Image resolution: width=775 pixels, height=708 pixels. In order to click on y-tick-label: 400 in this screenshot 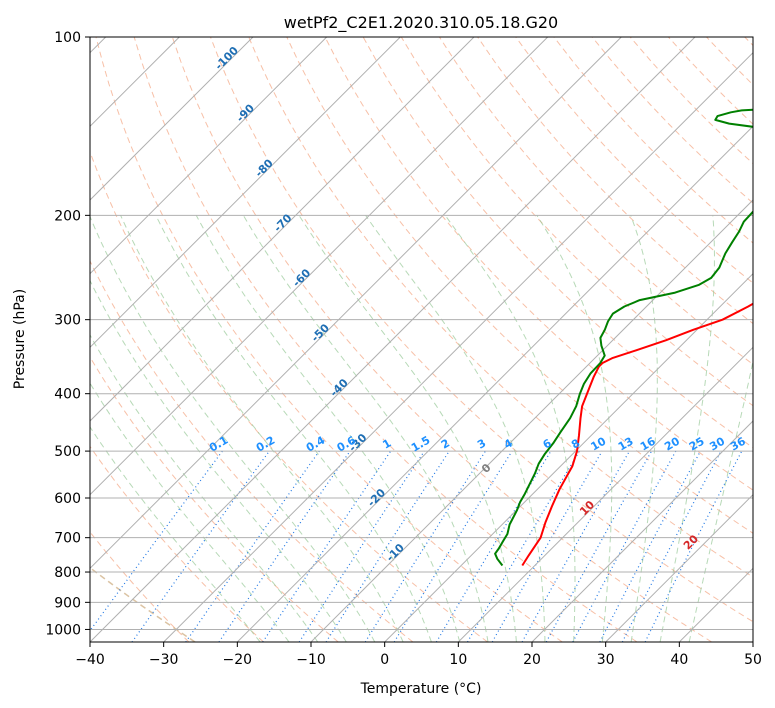, I will do `click(67, 395)`.